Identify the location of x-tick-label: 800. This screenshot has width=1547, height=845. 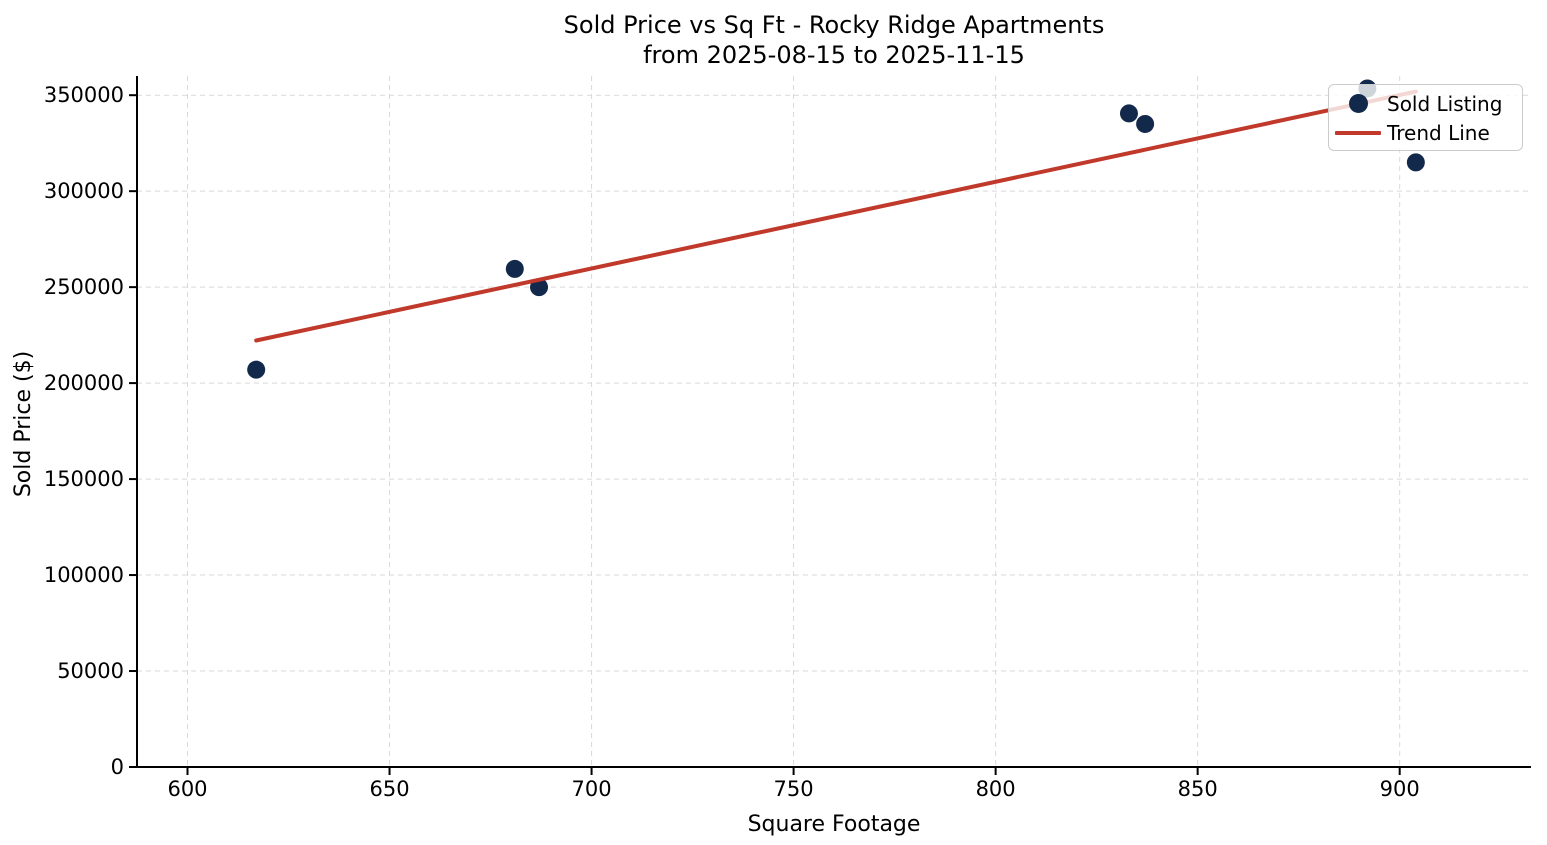
(996, 789).